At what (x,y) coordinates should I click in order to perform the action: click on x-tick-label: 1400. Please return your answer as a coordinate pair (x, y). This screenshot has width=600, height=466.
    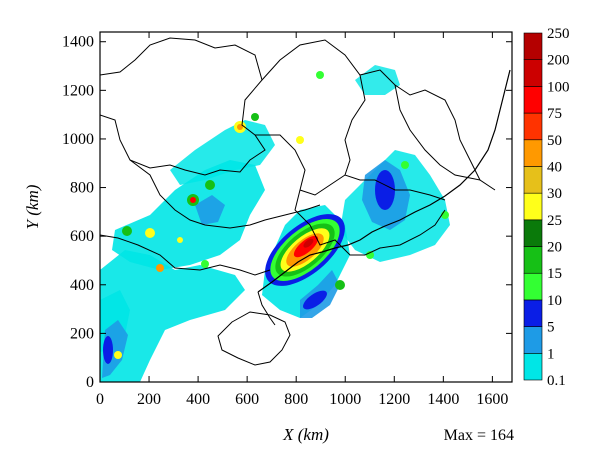
    Looking at the image, I should click on (443, 399).